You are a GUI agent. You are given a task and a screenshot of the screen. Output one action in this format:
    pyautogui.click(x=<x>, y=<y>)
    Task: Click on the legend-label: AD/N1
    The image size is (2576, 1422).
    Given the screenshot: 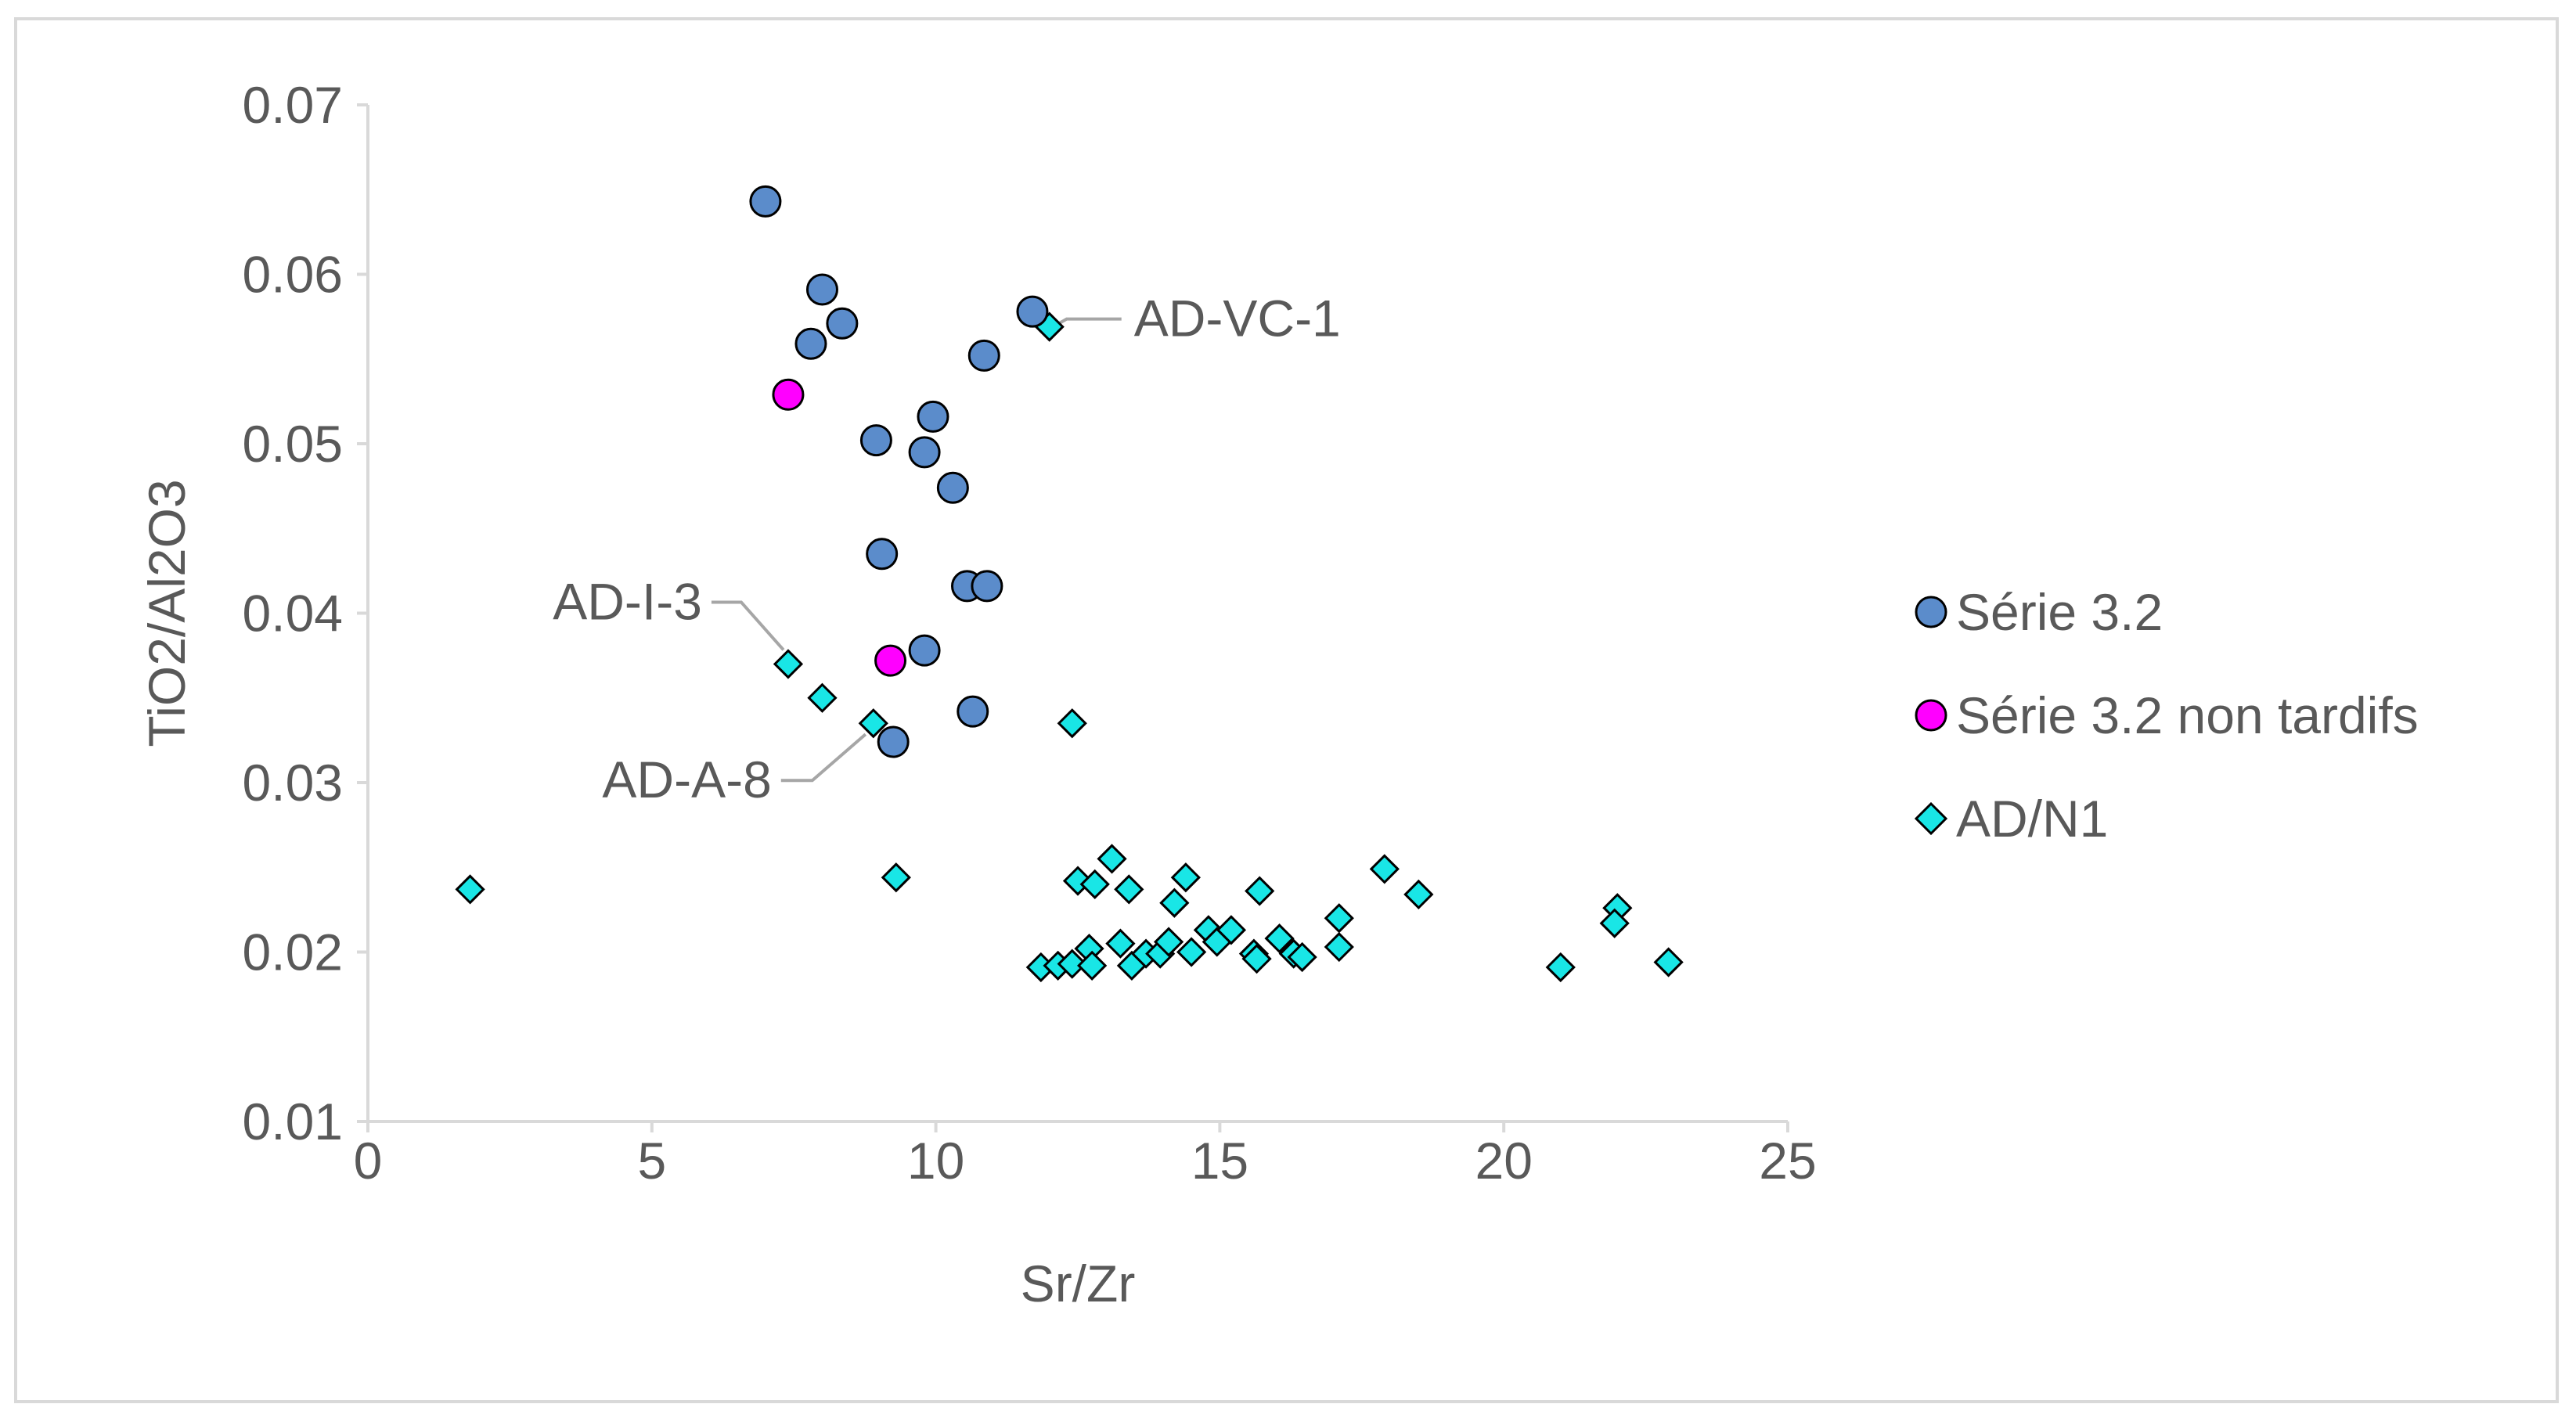 What is the action you would take?
    pyautogui.click(x=2032, y=819)
    